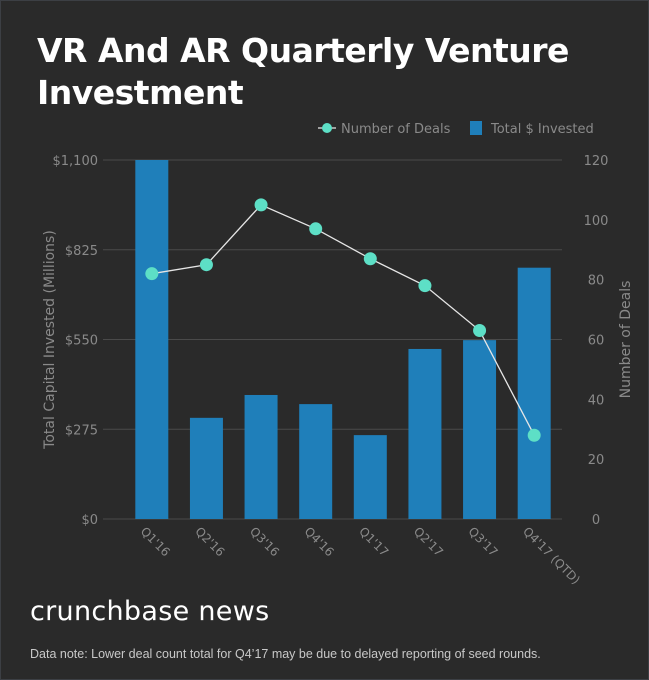 The image size is (649, 680). Describe the element at coordinates (551, 555) in the screenshot. I see `x-tick-label: Q4'17 (QTD)` at that location.